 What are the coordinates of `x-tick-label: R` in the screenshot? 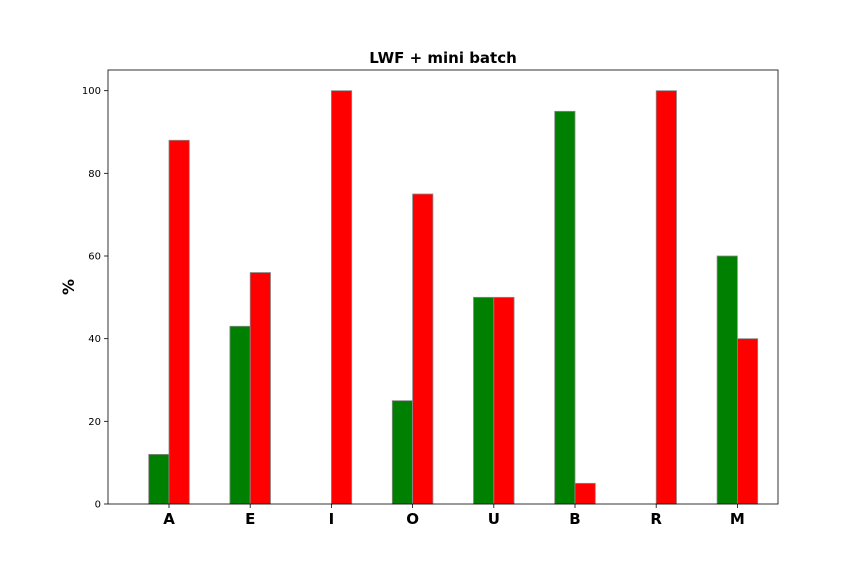 It's located at (656, 519).